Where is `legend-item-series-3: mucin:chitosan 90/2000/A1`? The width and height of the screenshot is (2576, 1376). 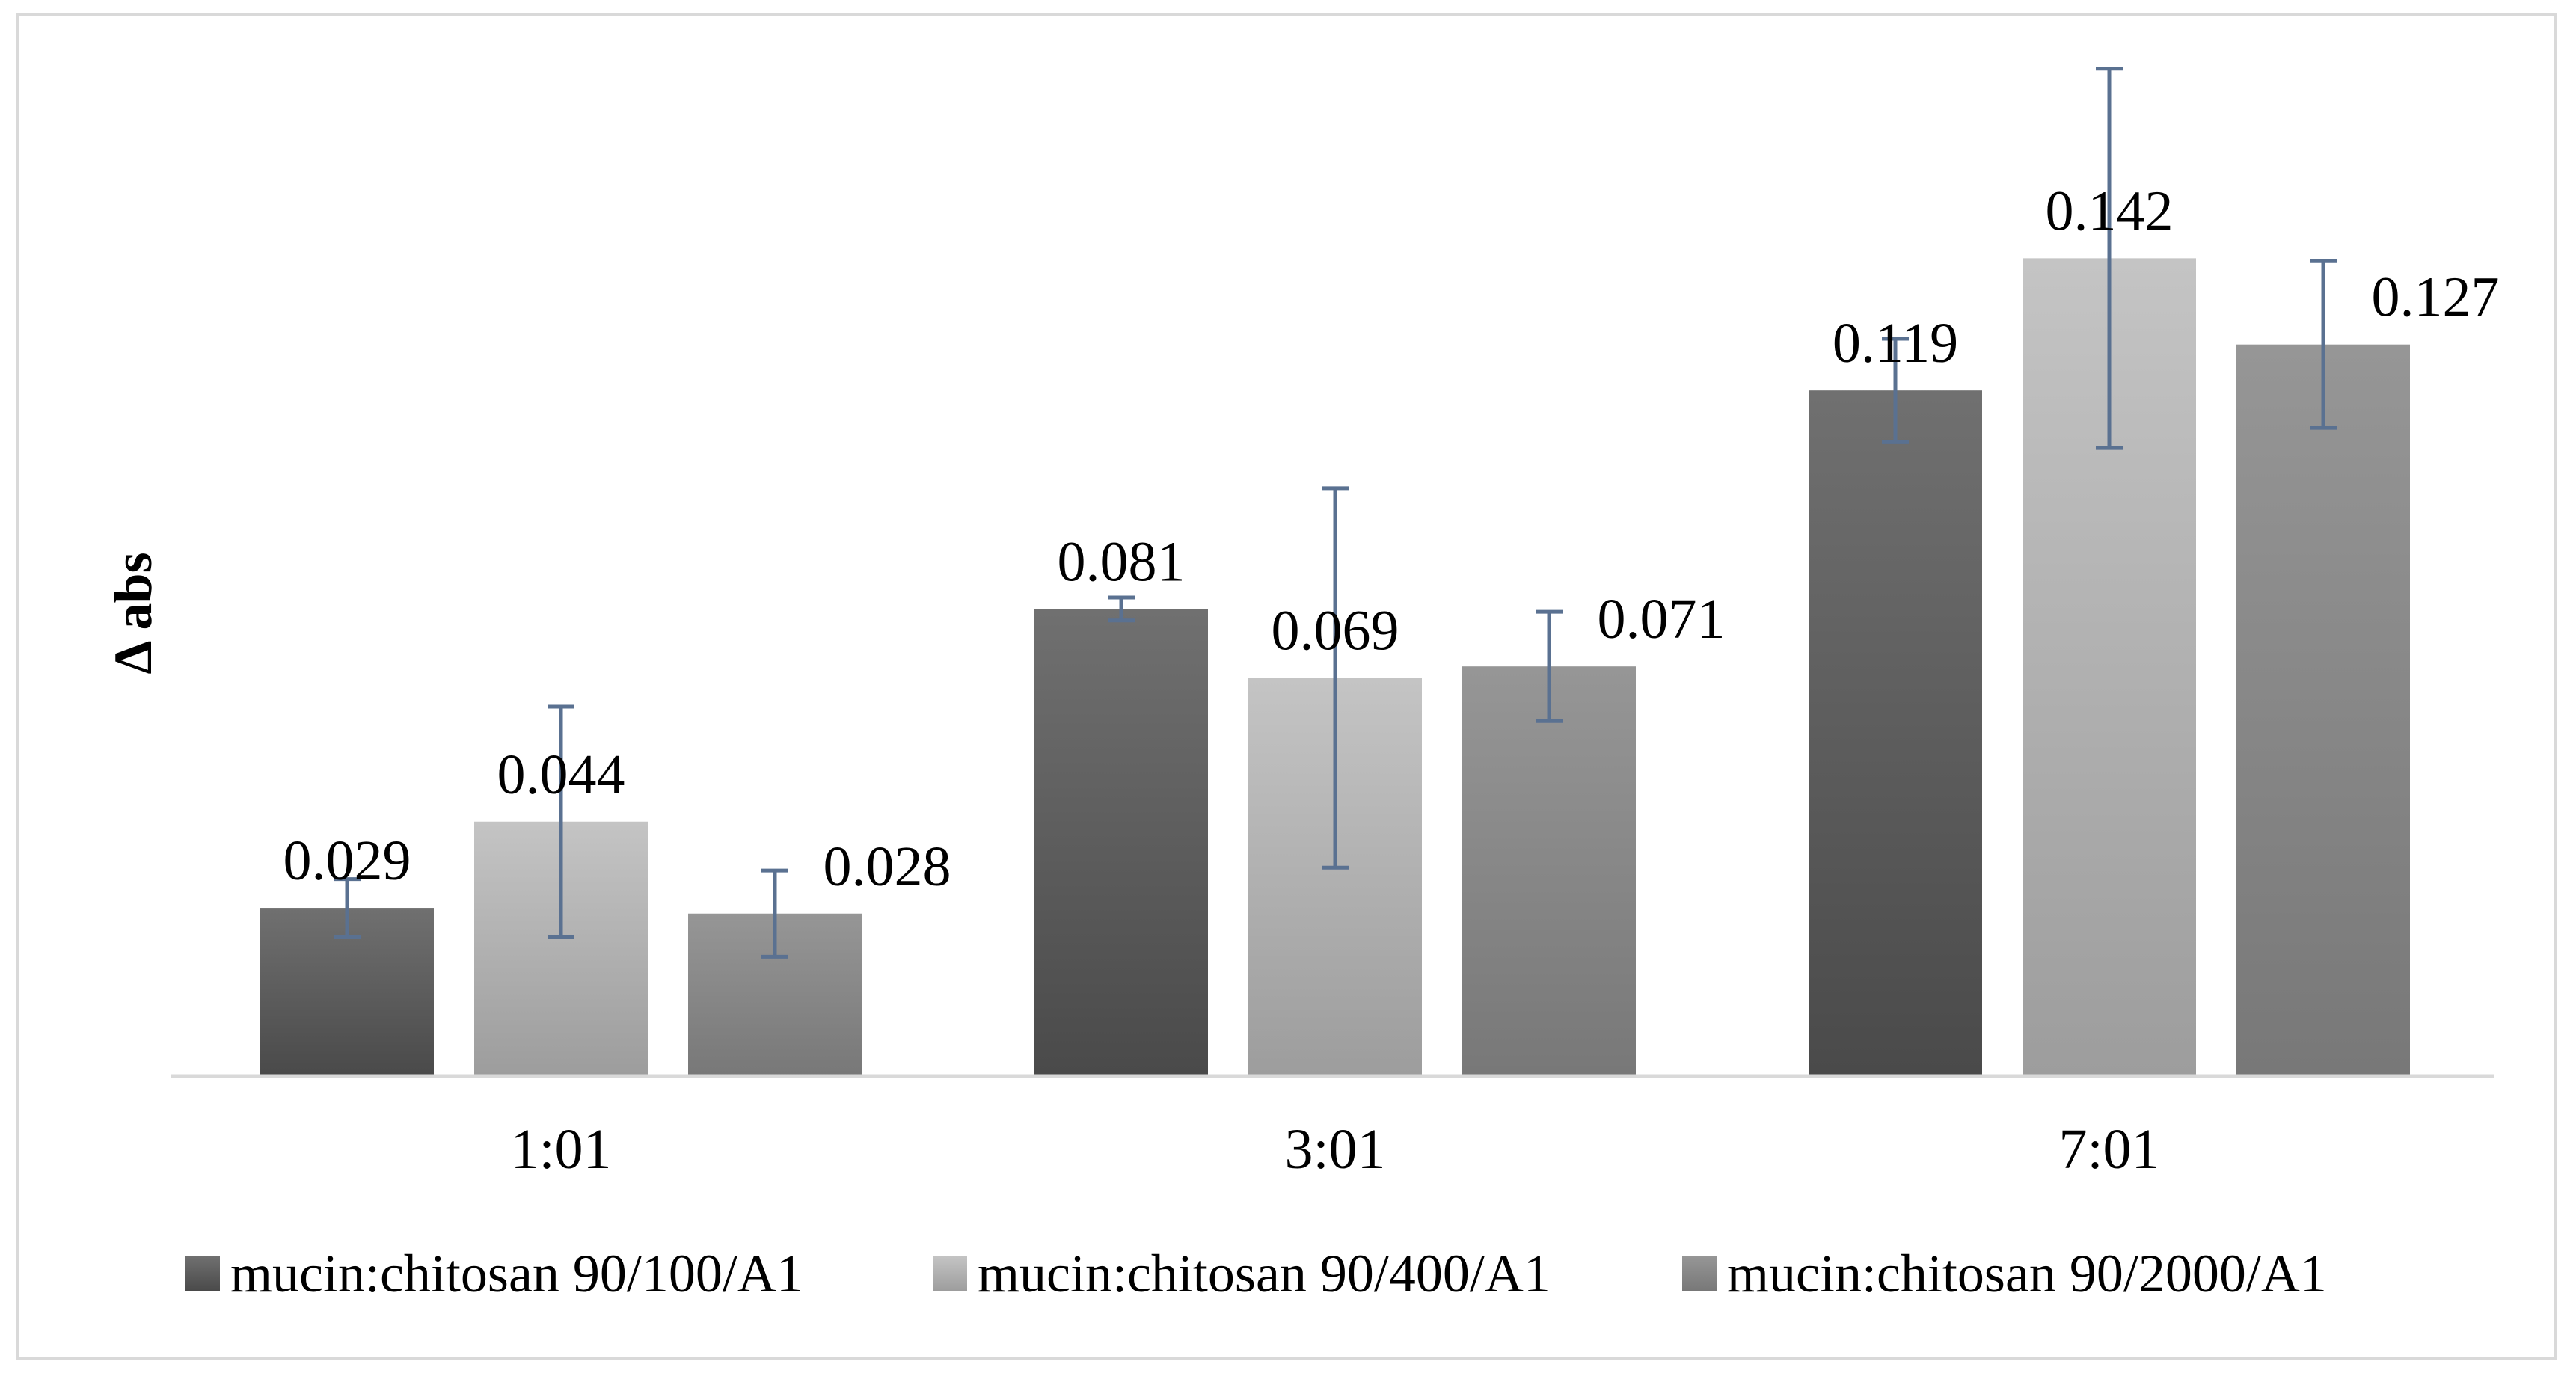
legend-item-series-3: mucin:chitosan 90/2000/A1 is located at coordinates (2004, 1273).